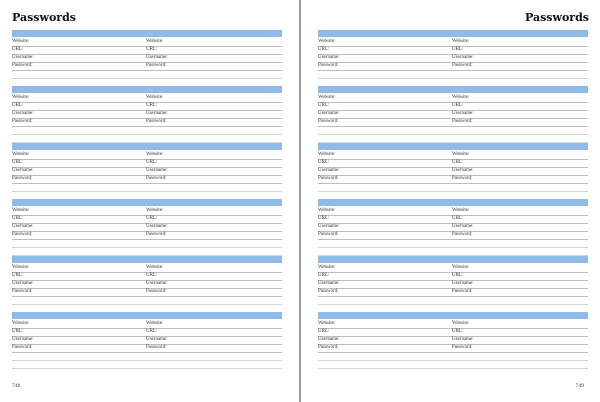  What do you see at coordinates (579, 386) in the screenshot?
I see `page-number: 749` at bounding box center [579, 386].